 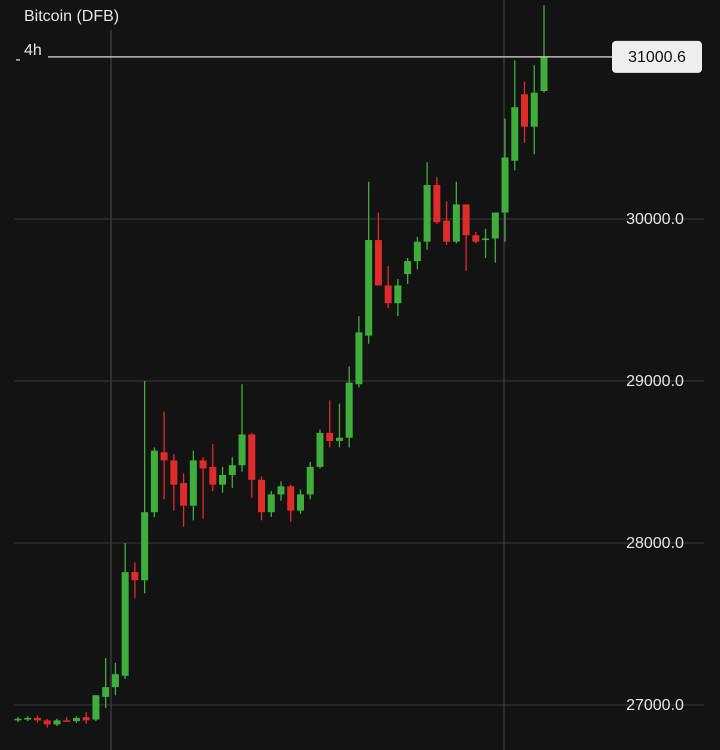 What do you see at coordinates (655, 543) in the screenshot?
I see `y-tick-label: 28000.0` at bounding box center [655, 543].